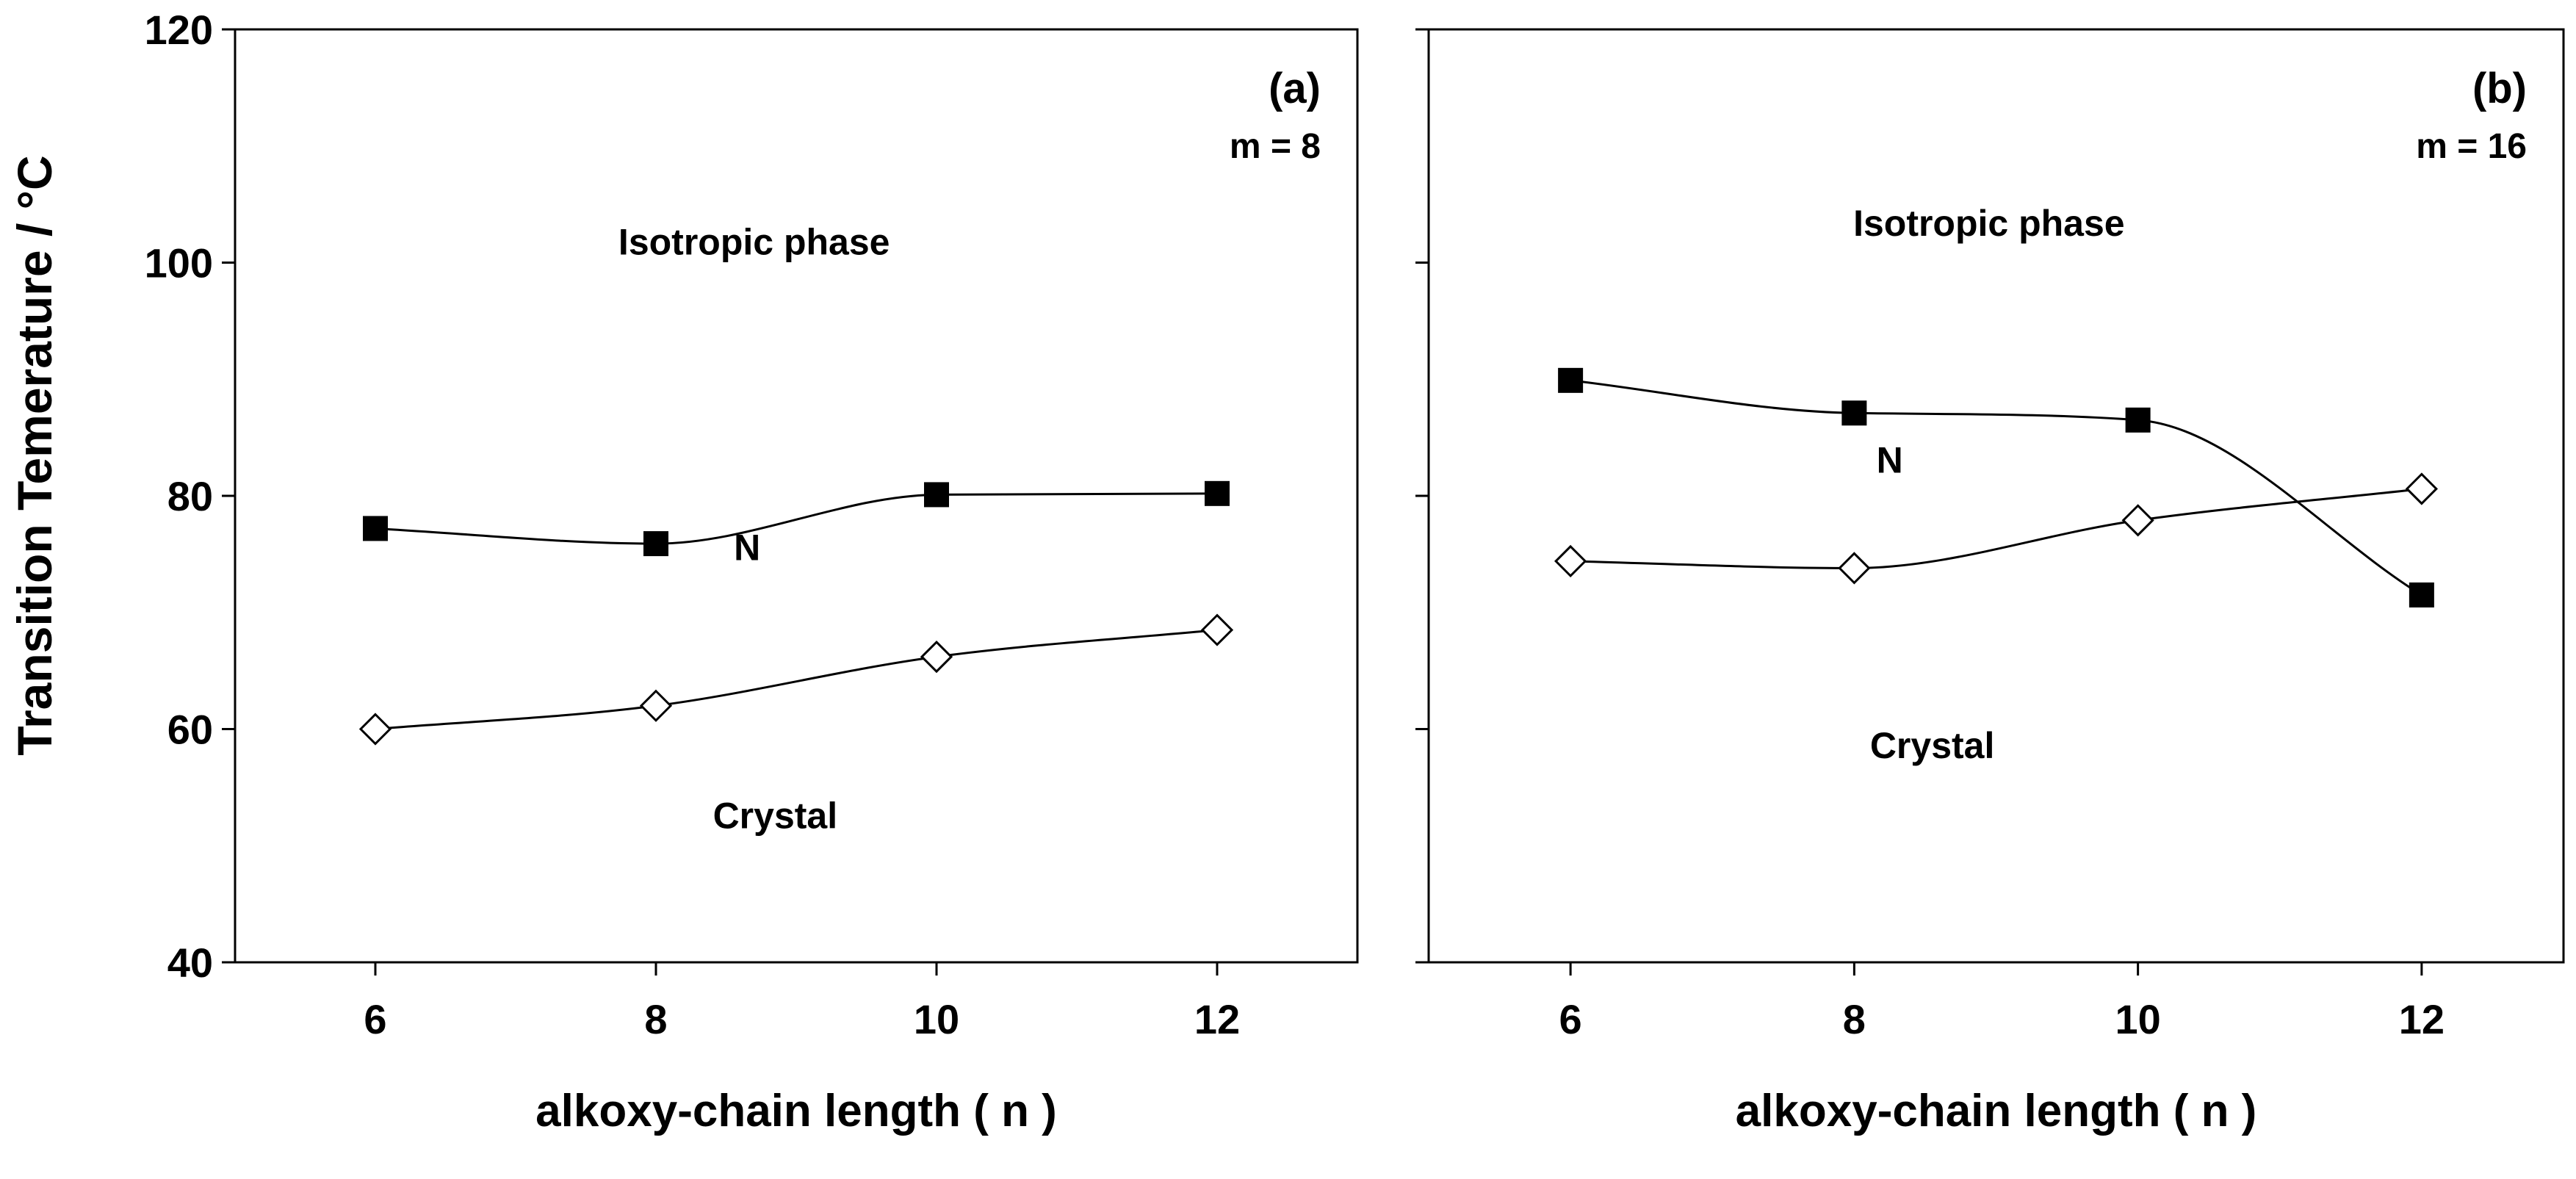 Image resolution: width=2576 pixels, height=1179 pixels. What do you see at coordinates (1276, 147) in the screenshot?
I see `parameter-label: m = 8` at bounding box center [1276, 147].